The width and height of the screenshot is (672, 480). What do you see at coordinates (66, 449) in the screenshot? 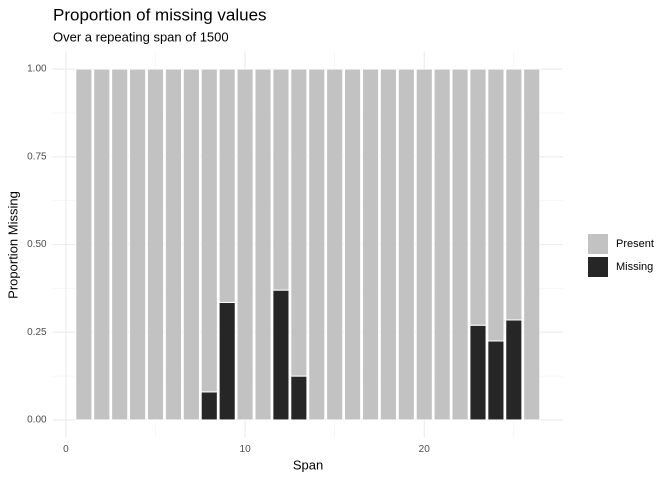
I see `x-tick-label: 0` at bounding box center [66, 449].